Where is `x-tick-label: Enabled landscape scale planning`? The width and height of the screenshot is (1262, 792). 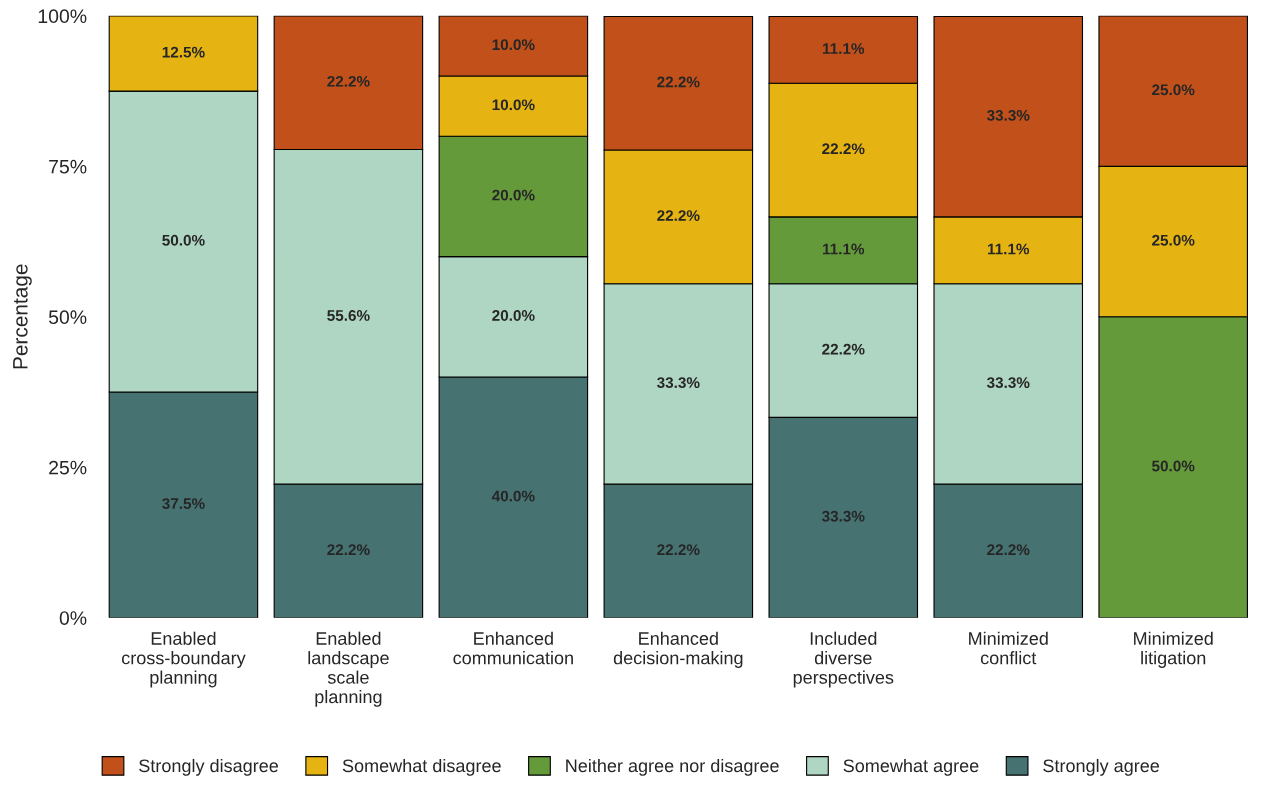
x-tick-label: Enabled landscape scale planning is located at coordinates (348, 669).